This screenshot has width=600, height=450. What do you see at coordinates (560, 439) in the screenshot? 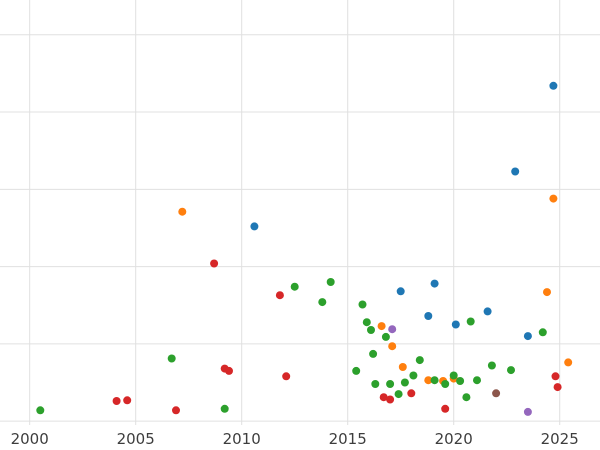
I see `x-tick-label: 2025` at bounding box center [560, 439].